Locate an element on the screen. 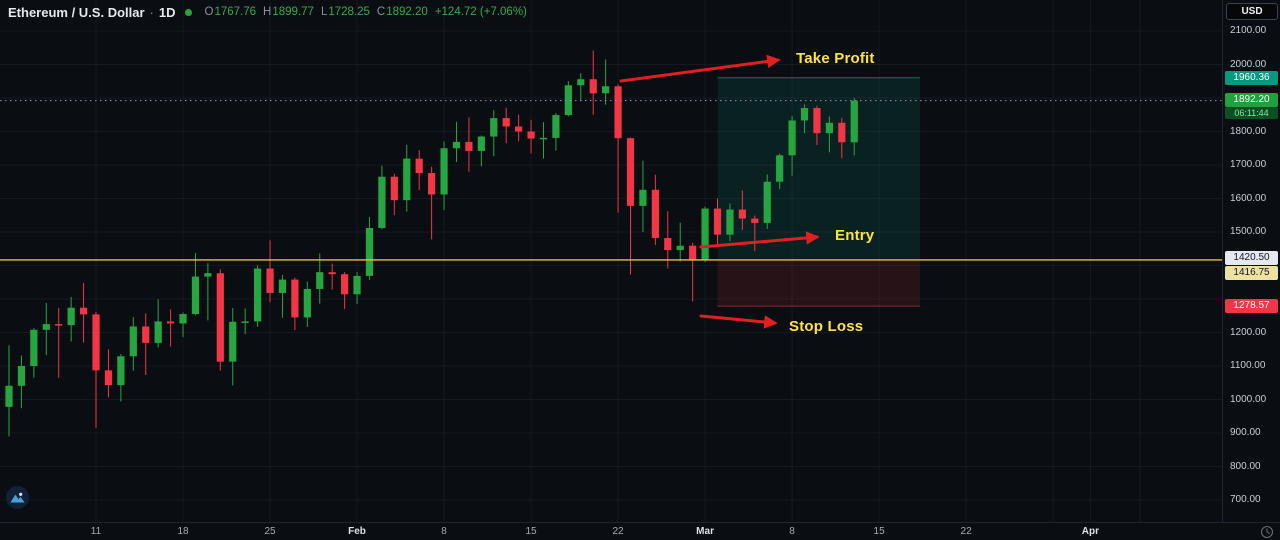  low-label: L is located at coordinates (324, 12).